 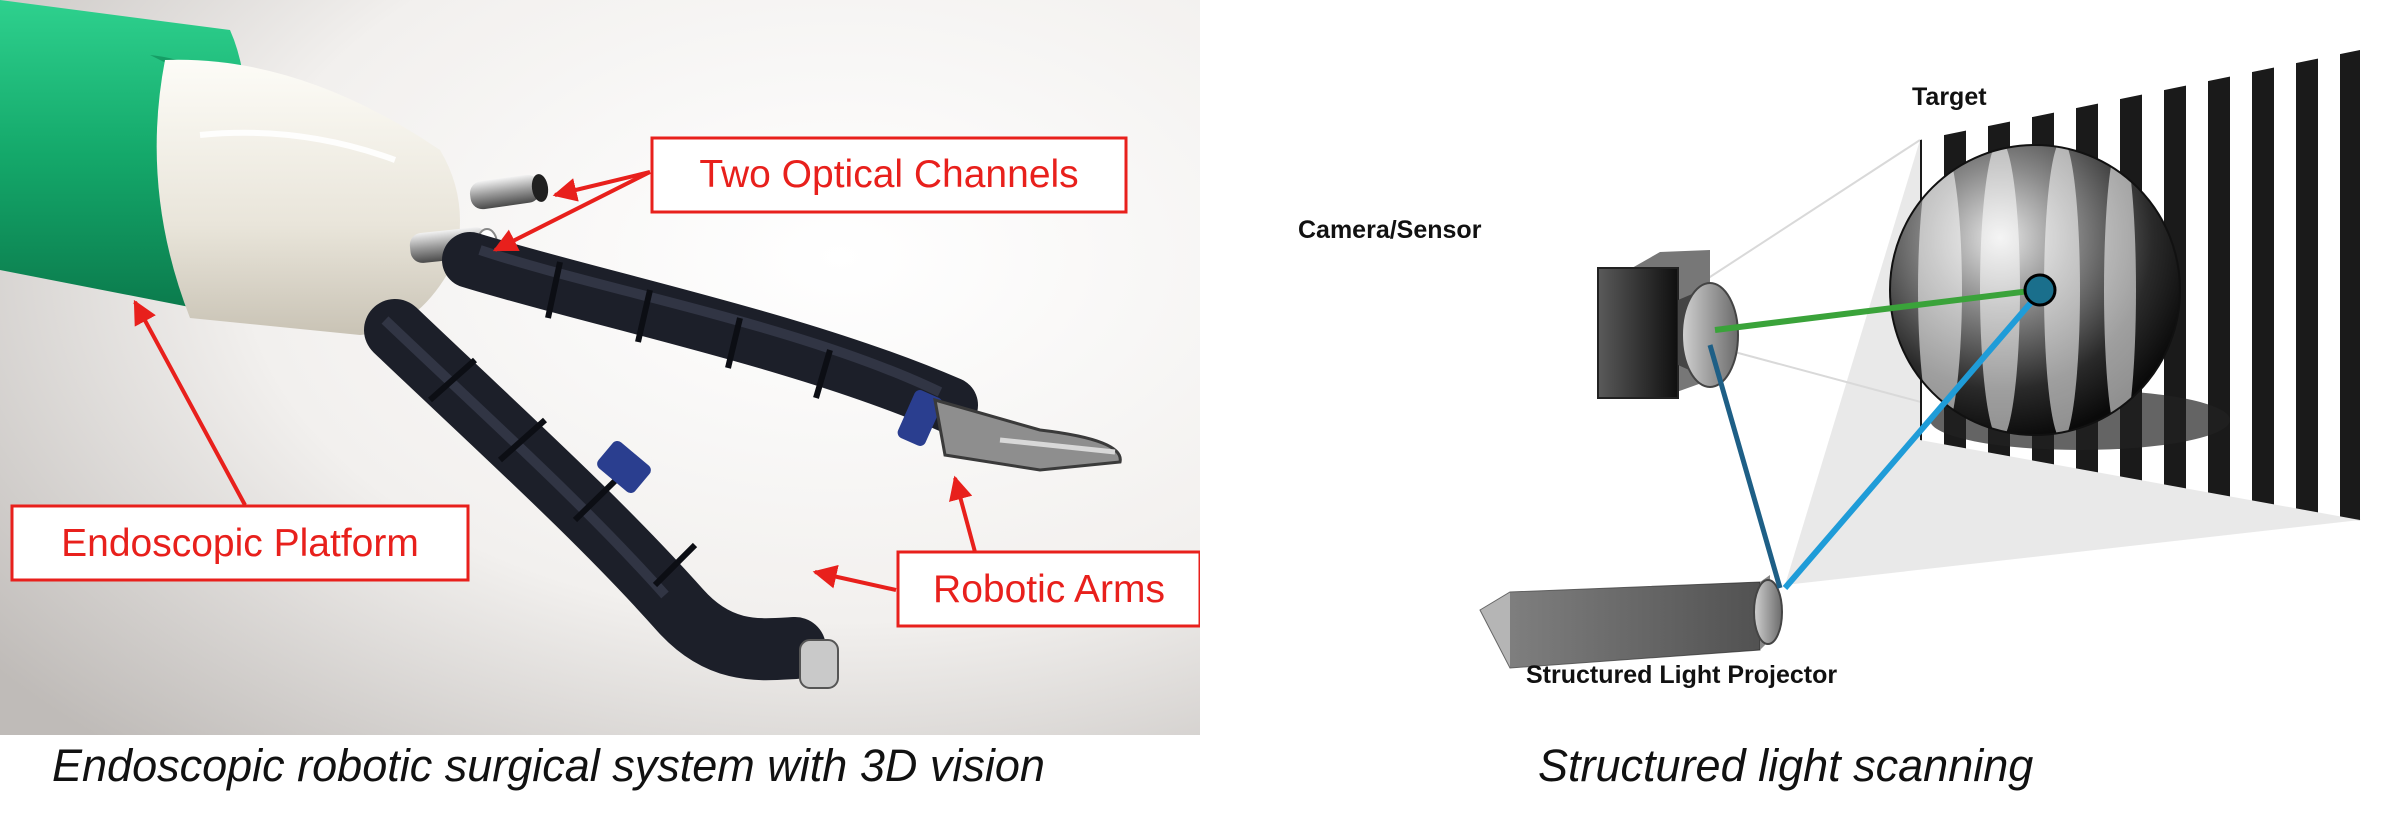 What do you see at coordinates (563, 472) in the screenshot?
I see `robotic-arm-lower-bands` at bounding box center [563, 472].